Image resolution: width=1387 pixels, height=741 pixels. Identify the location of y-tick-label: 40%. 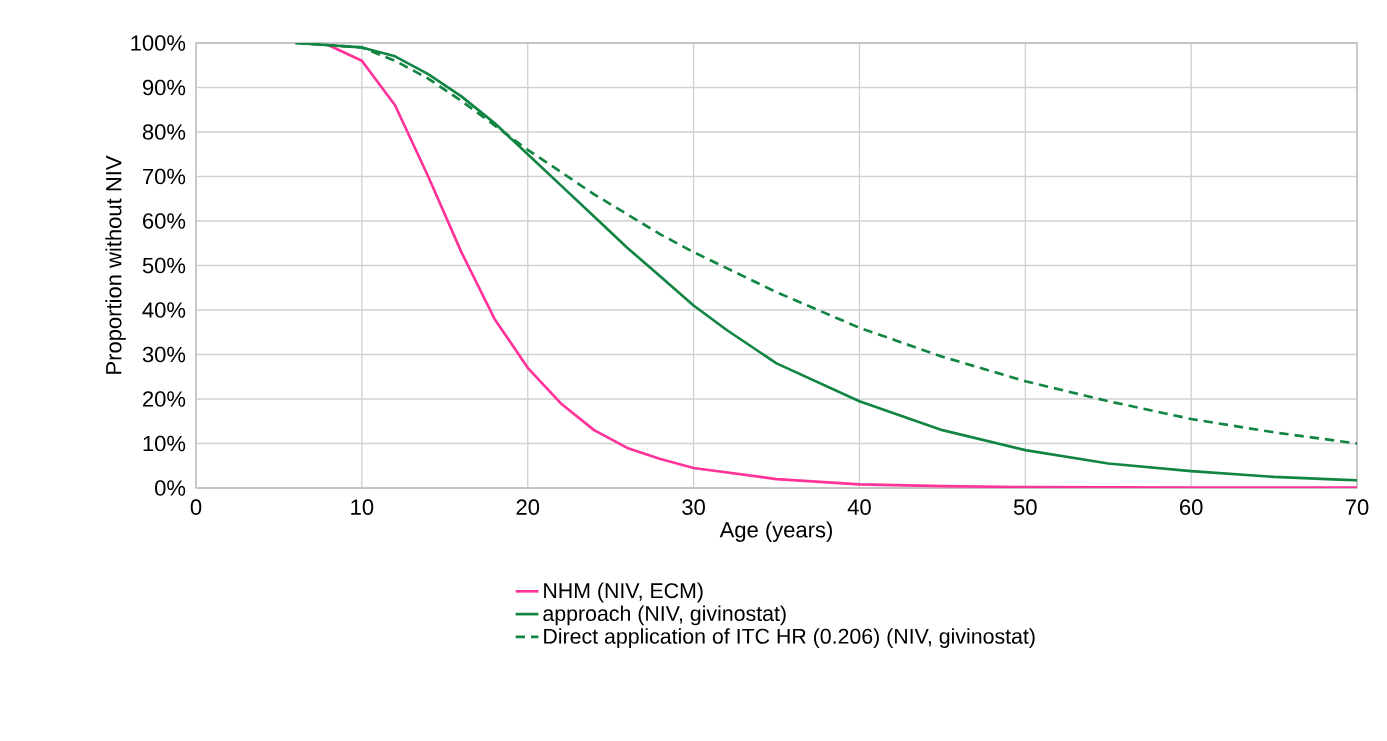
(164, 310).